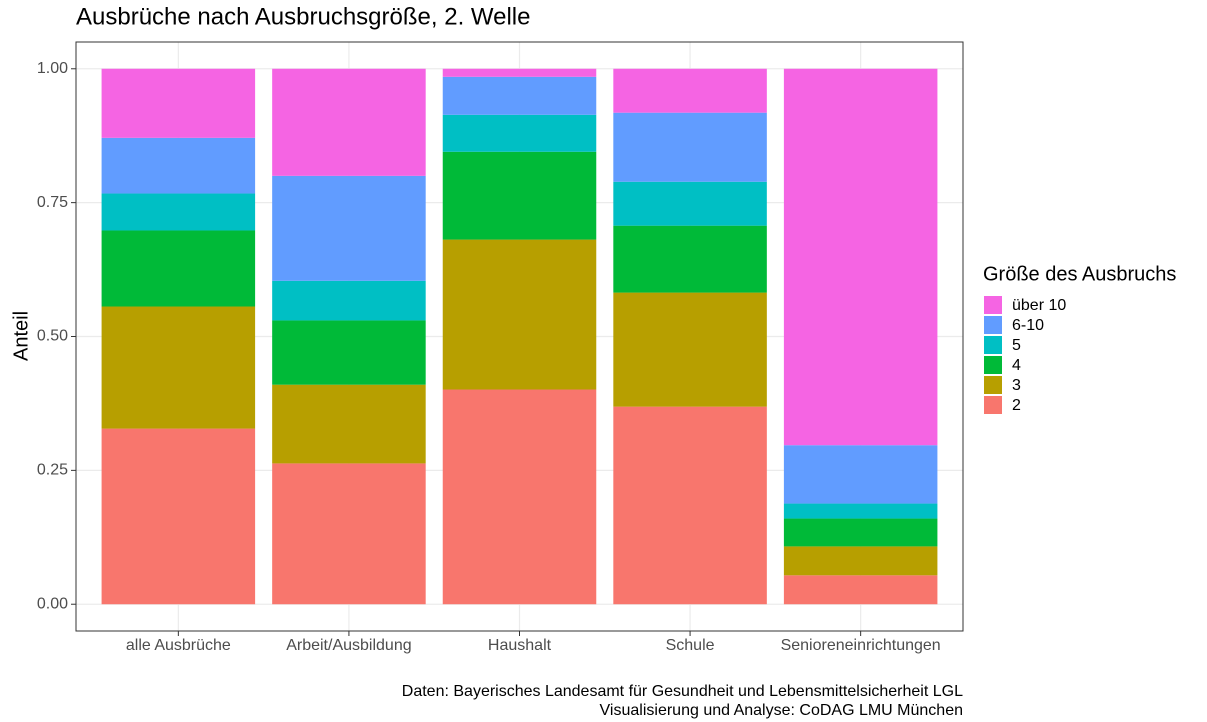  I want to click on legend-label: 6-10, so click(1028, 325).